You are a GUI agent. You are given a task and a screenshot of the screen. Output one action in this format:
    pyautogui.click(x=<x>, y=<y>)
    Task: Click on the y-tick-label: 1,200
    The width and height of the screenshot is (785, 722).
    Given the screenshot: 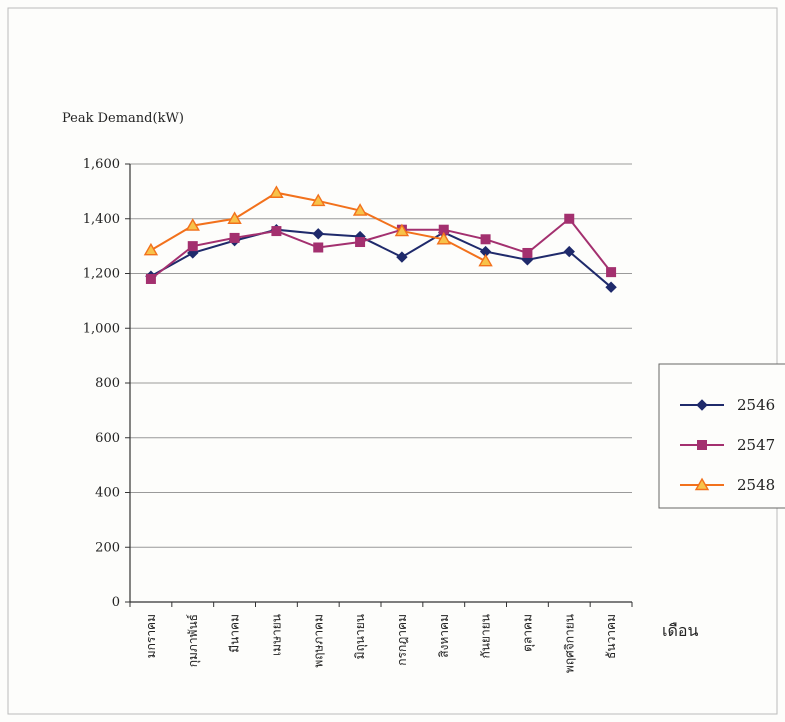 What is the action you would take?
    pyautogui.click(x=101, y=274)
    